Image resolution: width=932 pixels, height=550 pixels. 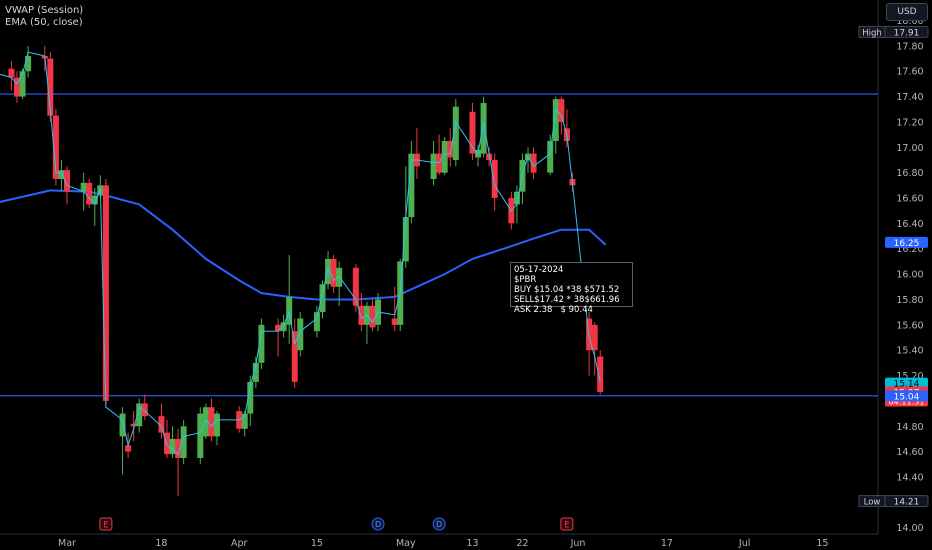 What do you see at coordinates (907, 12) in the screenshot?
I see `currency-button: USD` at bounding box center [907, 12].